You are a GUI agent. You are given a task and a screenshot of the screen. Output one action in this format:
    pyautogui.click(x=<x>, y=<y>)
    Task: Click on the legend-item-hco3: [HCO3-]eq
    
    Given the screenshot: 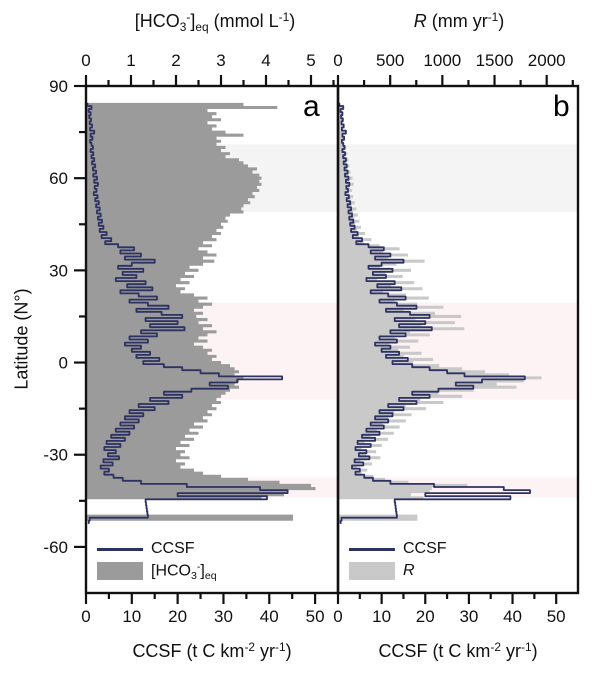 What is the action you would take?
    pyautogui.click(x=157, y=571)
    